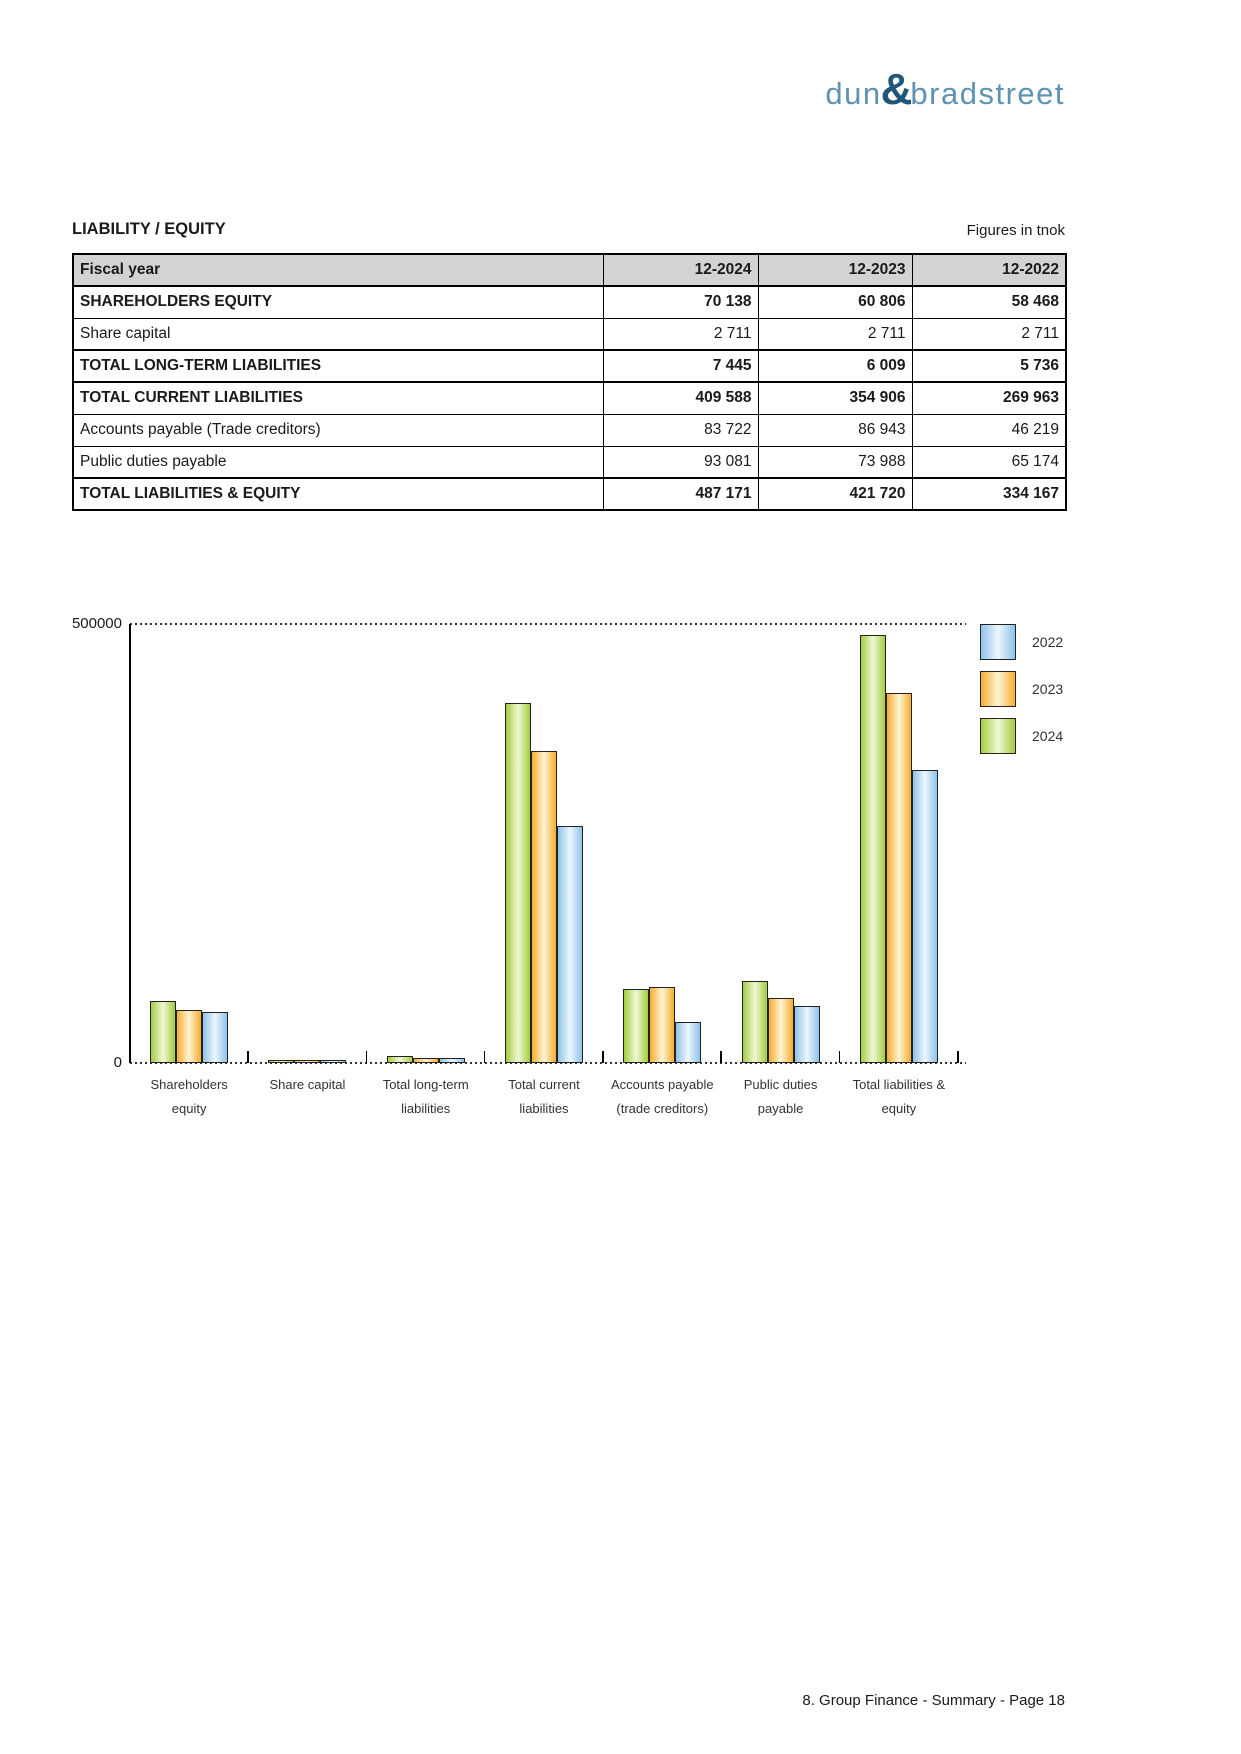  What do you see at coordinates (780, 1084) in the screenshot?
I see `category-label-line: Public duties` at bounding box center [780, 1084].